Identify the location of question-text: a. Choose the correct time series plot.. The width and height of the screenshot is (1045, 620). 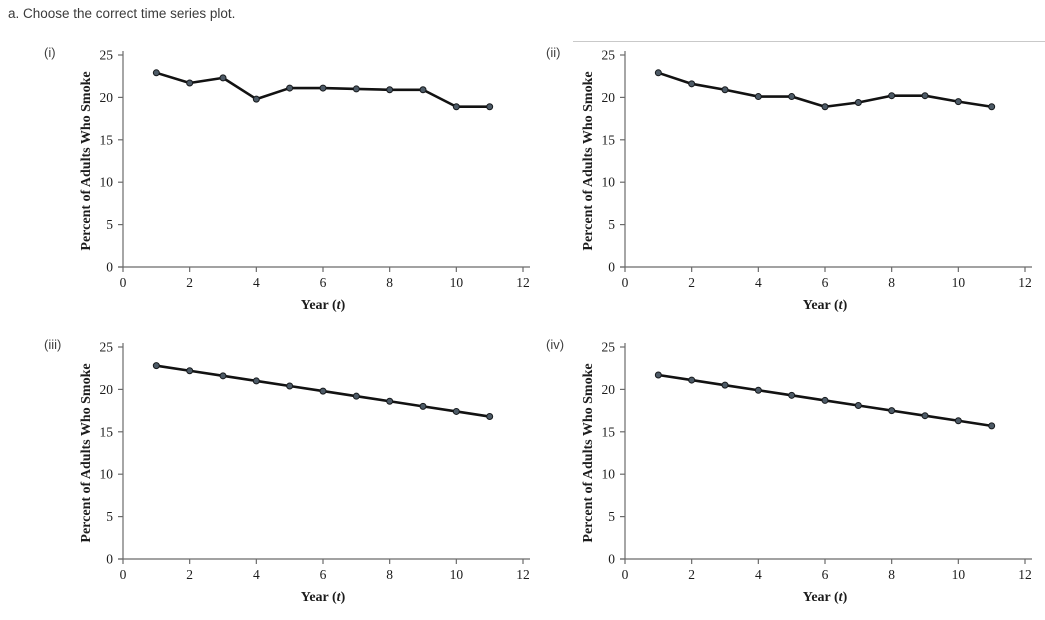
(122, 13).